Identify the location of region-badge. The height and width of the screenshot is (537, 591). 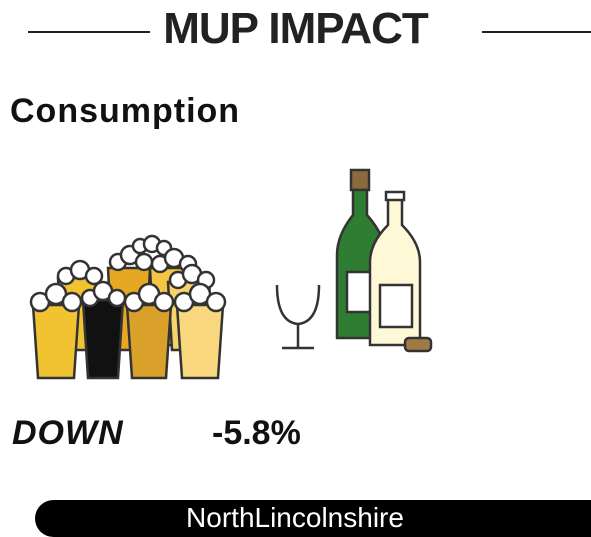
(313, 518).